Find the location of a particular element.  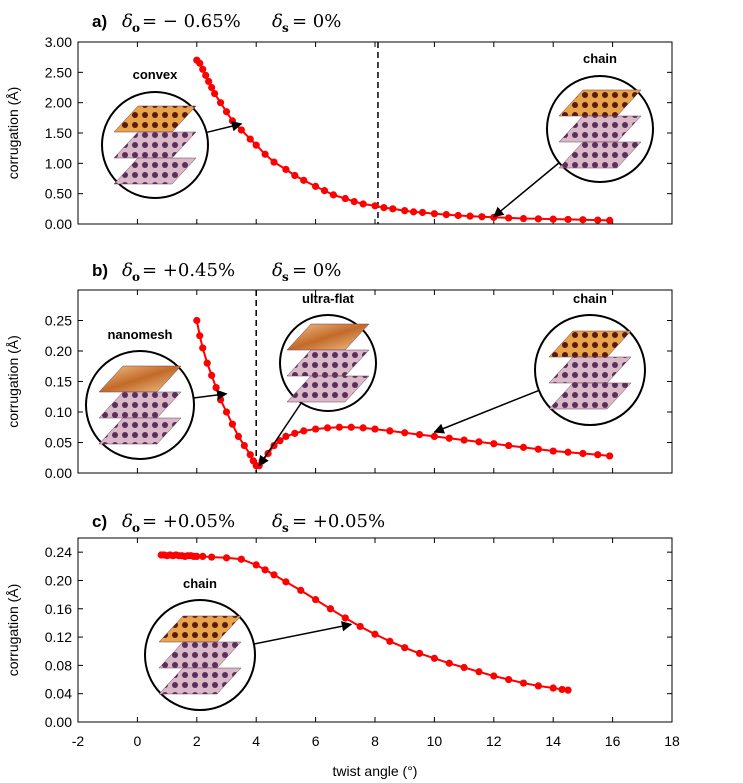

inset-nanomesh: nanomesh is located at coordinates (156, 393).